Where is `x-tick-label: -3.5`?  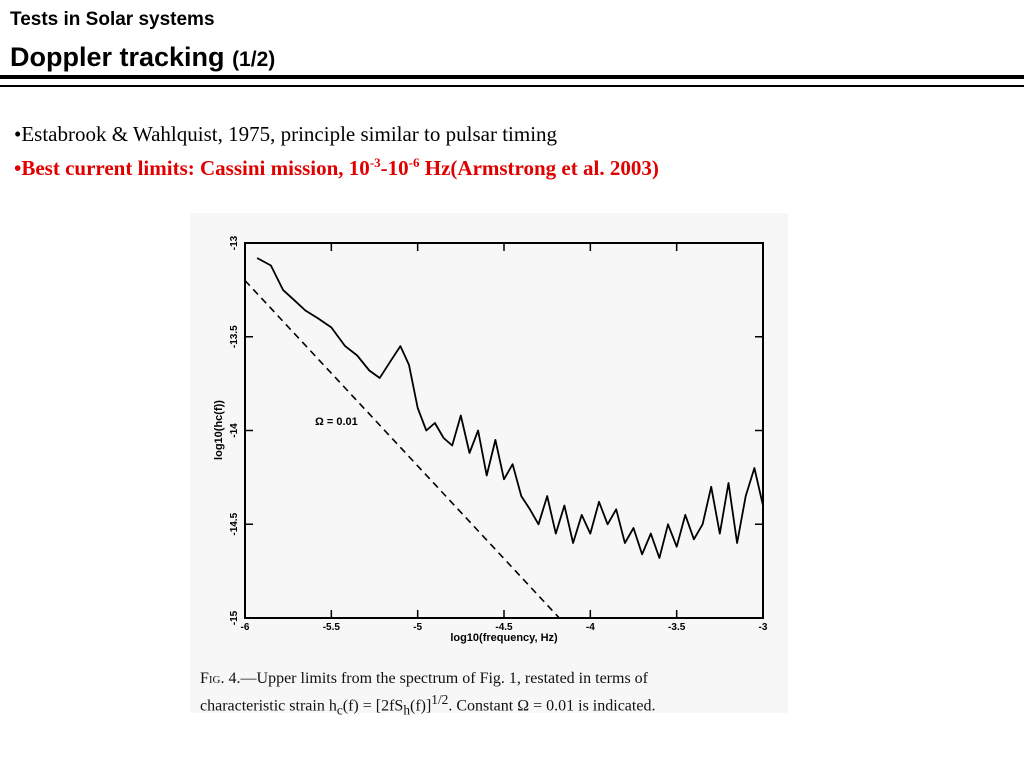
x-tick-label: -3.5 is located at coordinates (677, 627).